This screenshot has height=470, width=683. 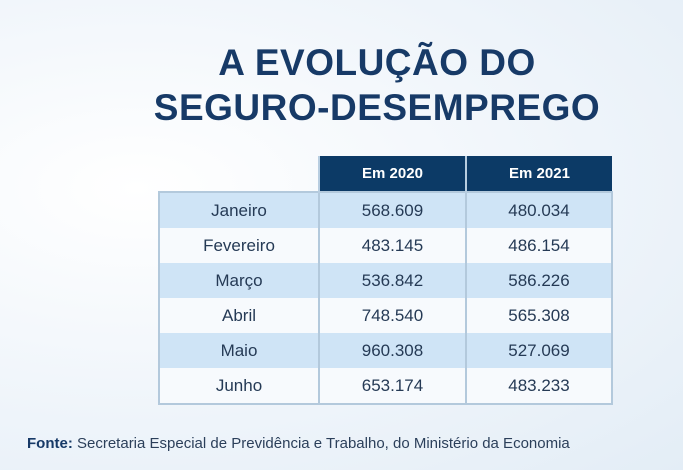 I want to click on table-row: Fevereiro 483.145 486.154, so click(x=385, y=245).